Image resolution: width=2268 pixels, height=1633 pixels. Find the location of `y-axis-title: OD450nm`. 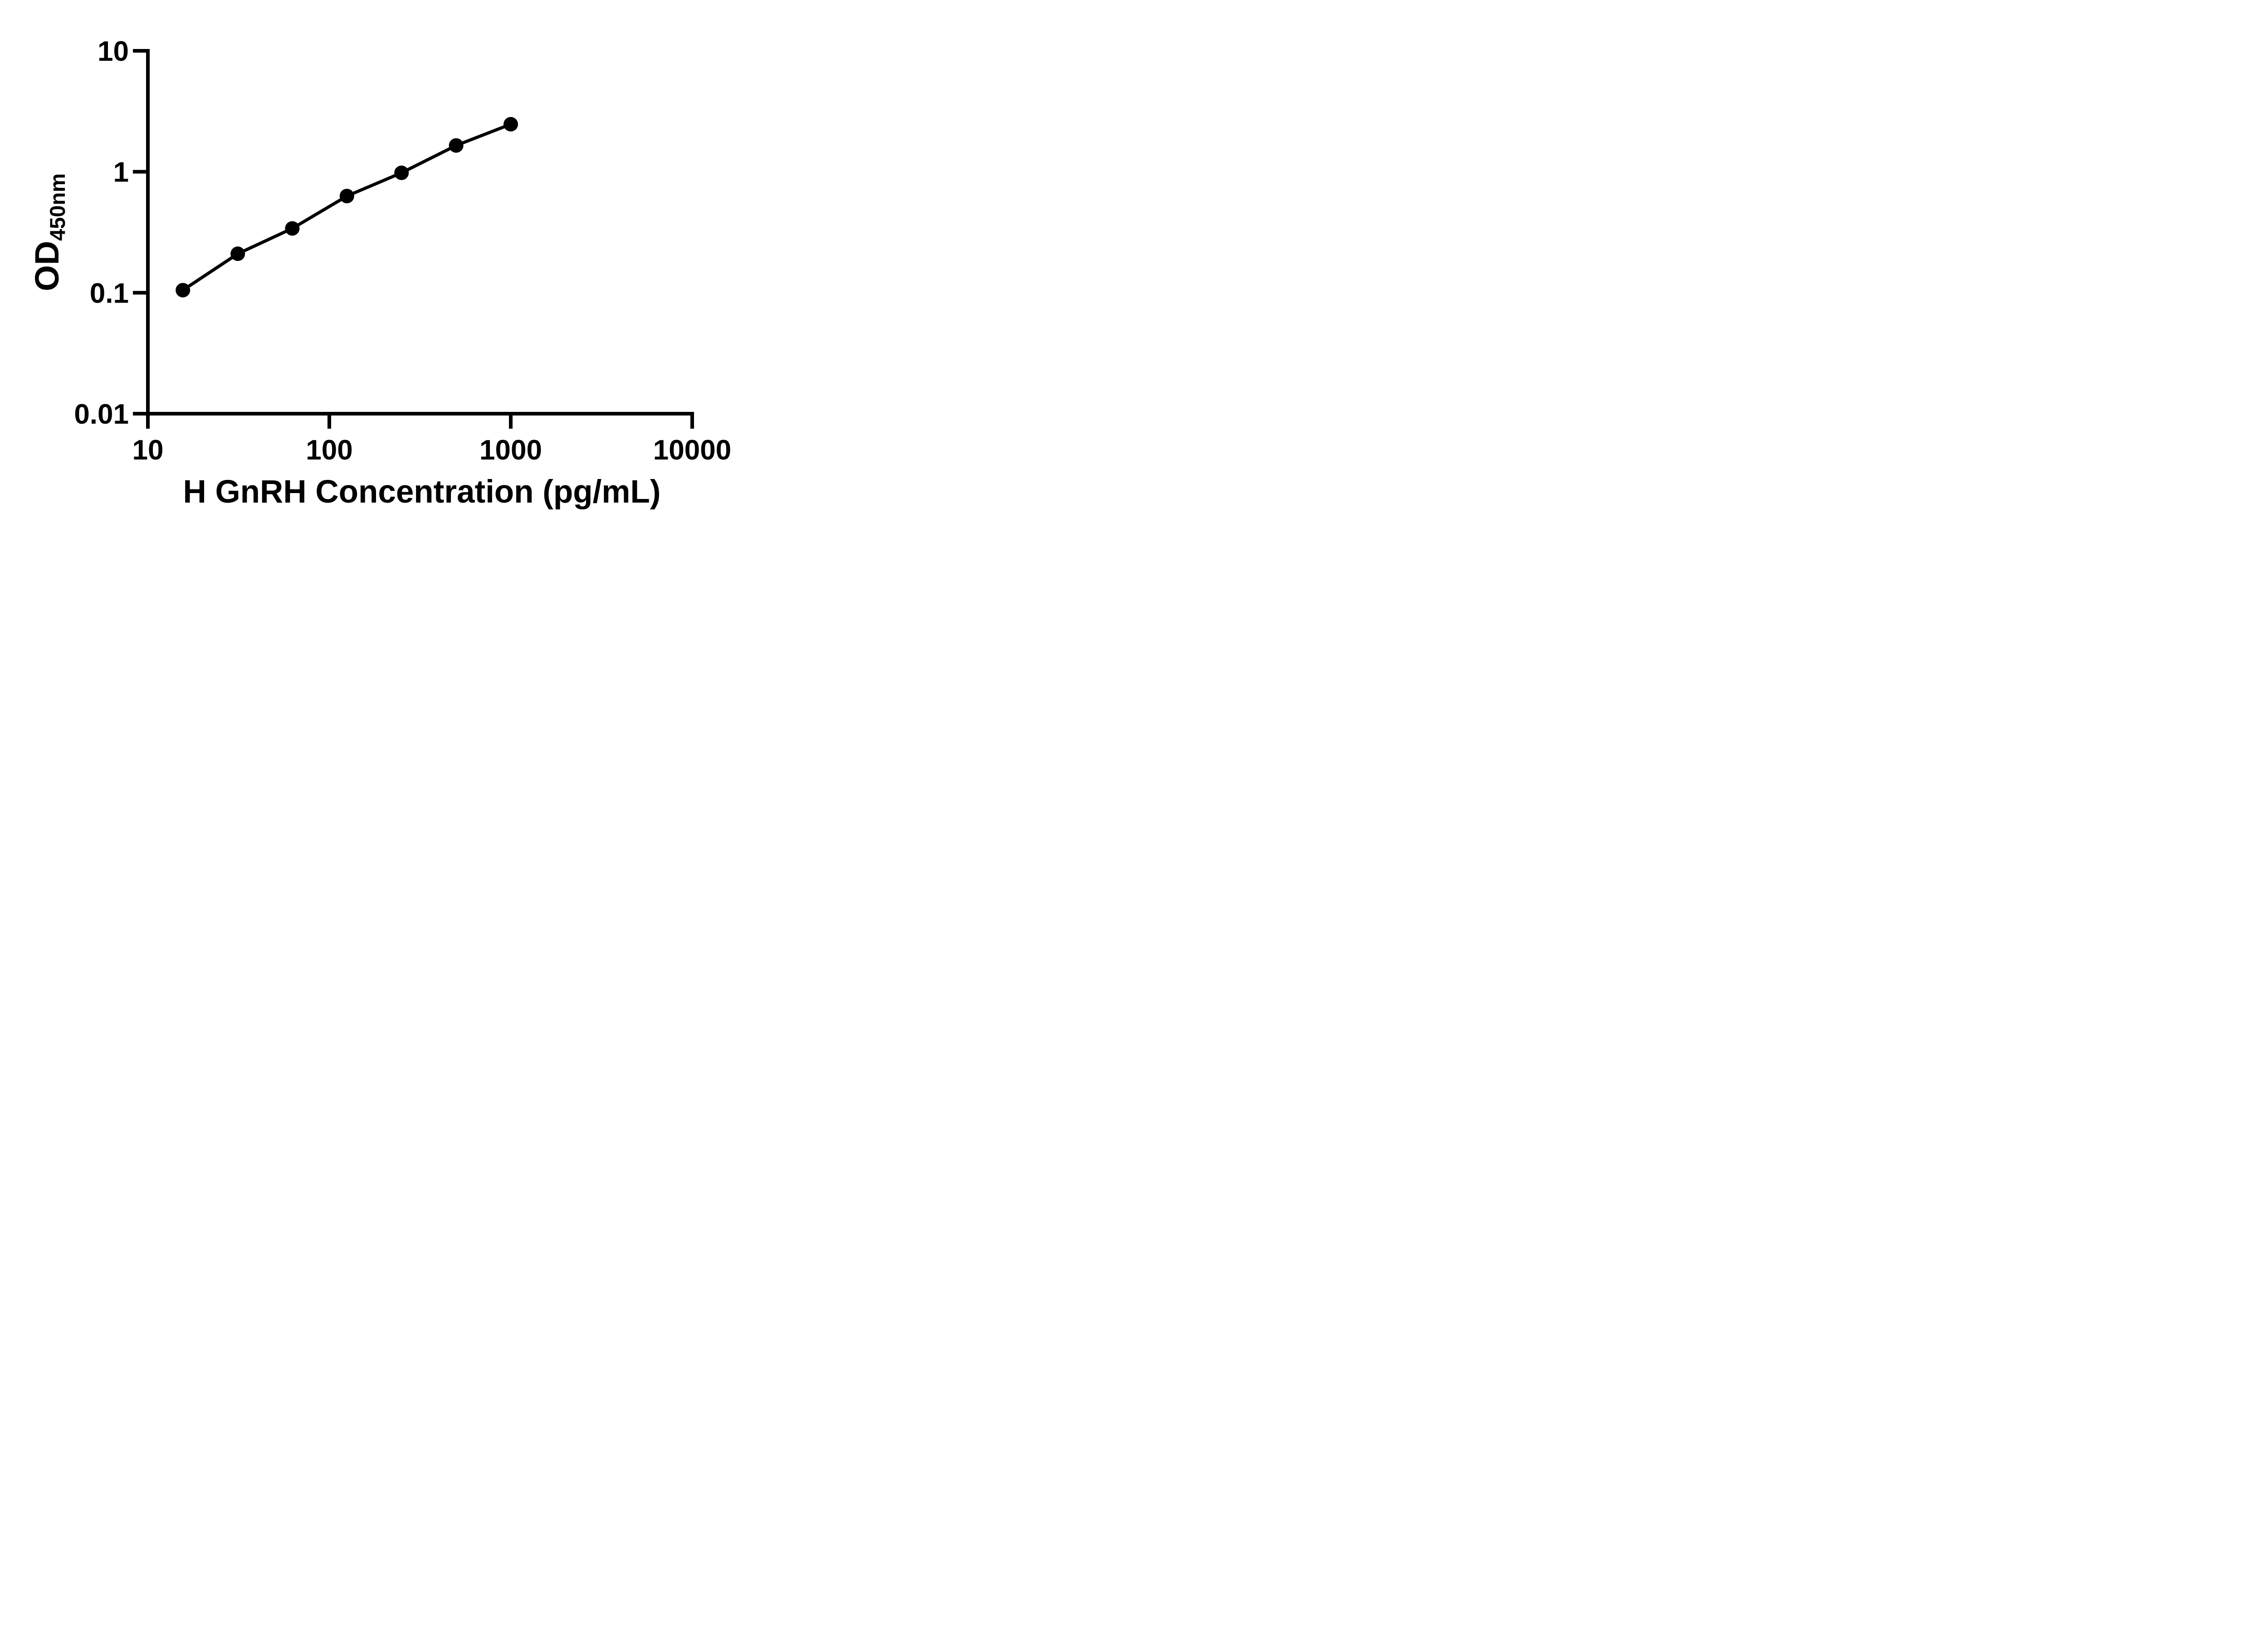

y-axis-title: OD450nm is located at coordinates (49, 232).